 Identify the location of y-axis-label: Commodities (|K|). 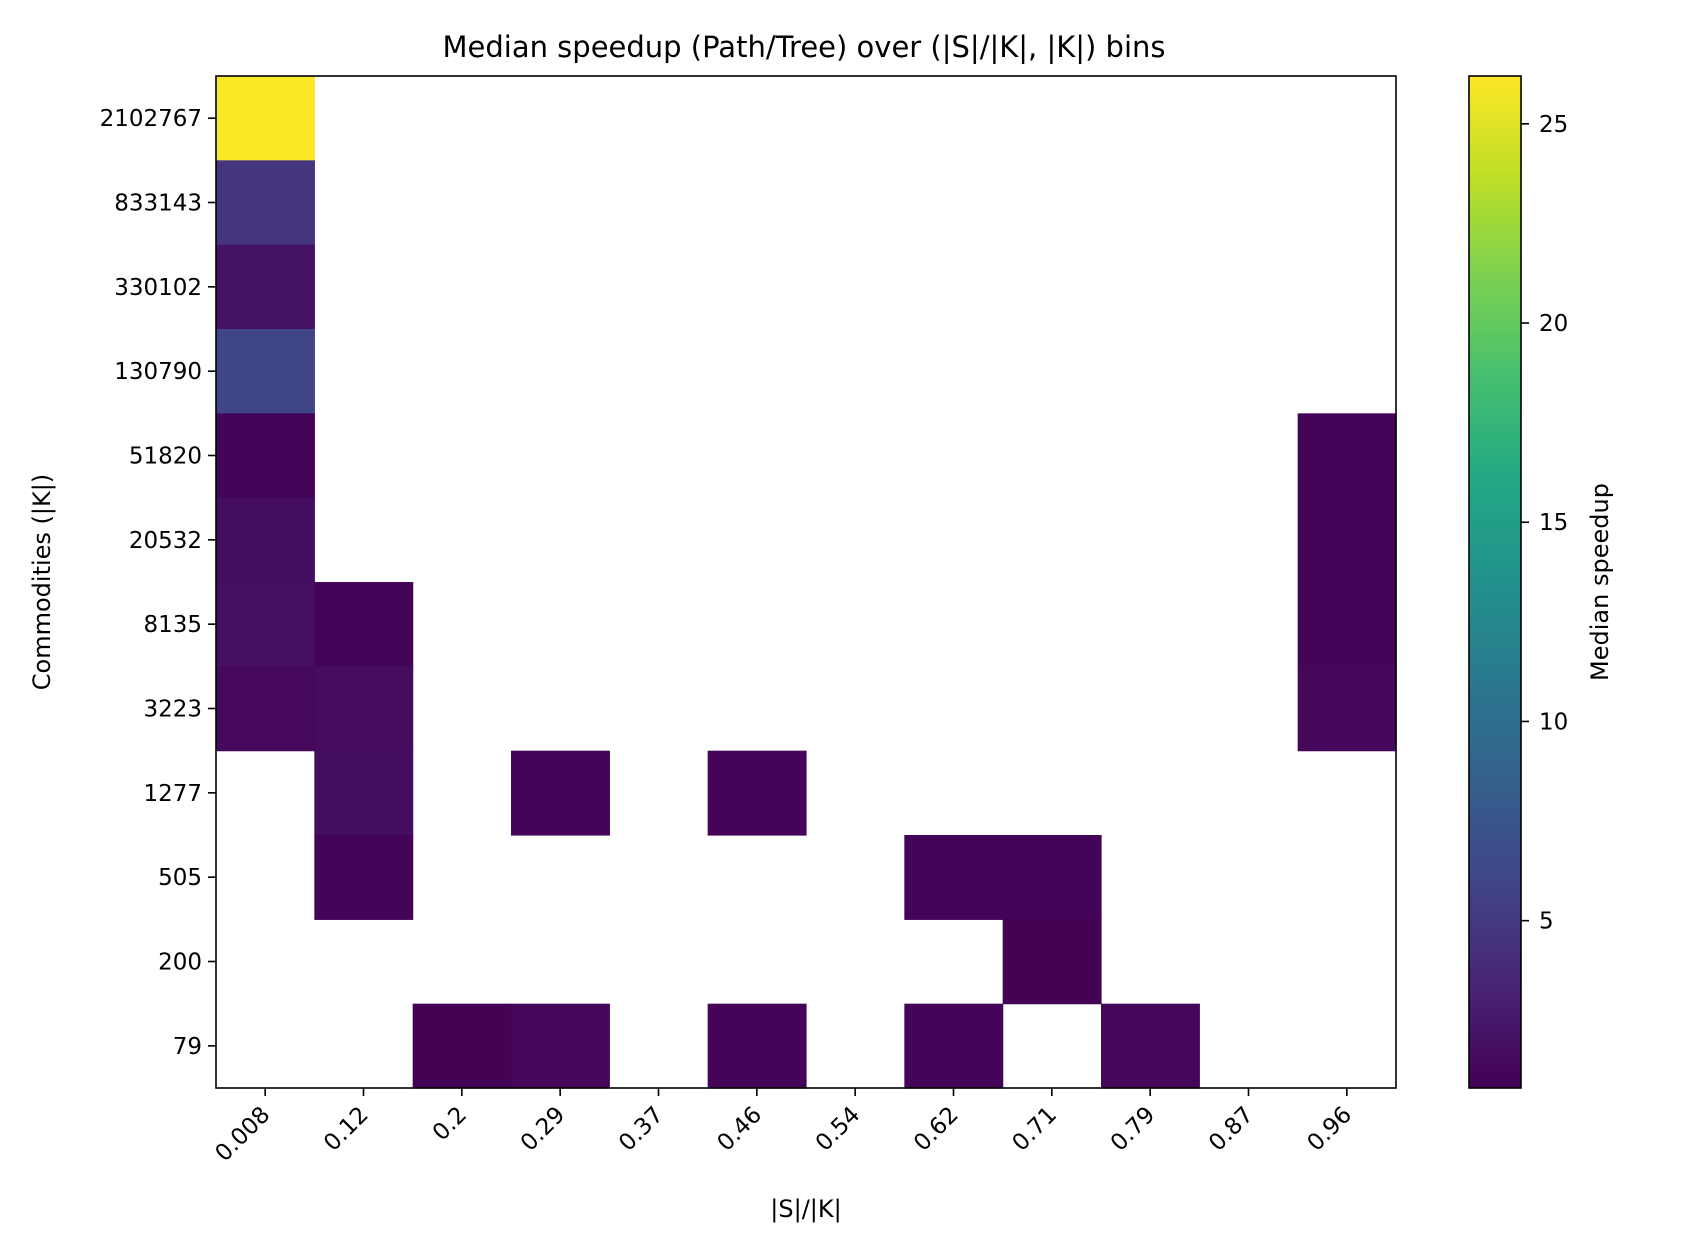
(42, 582).